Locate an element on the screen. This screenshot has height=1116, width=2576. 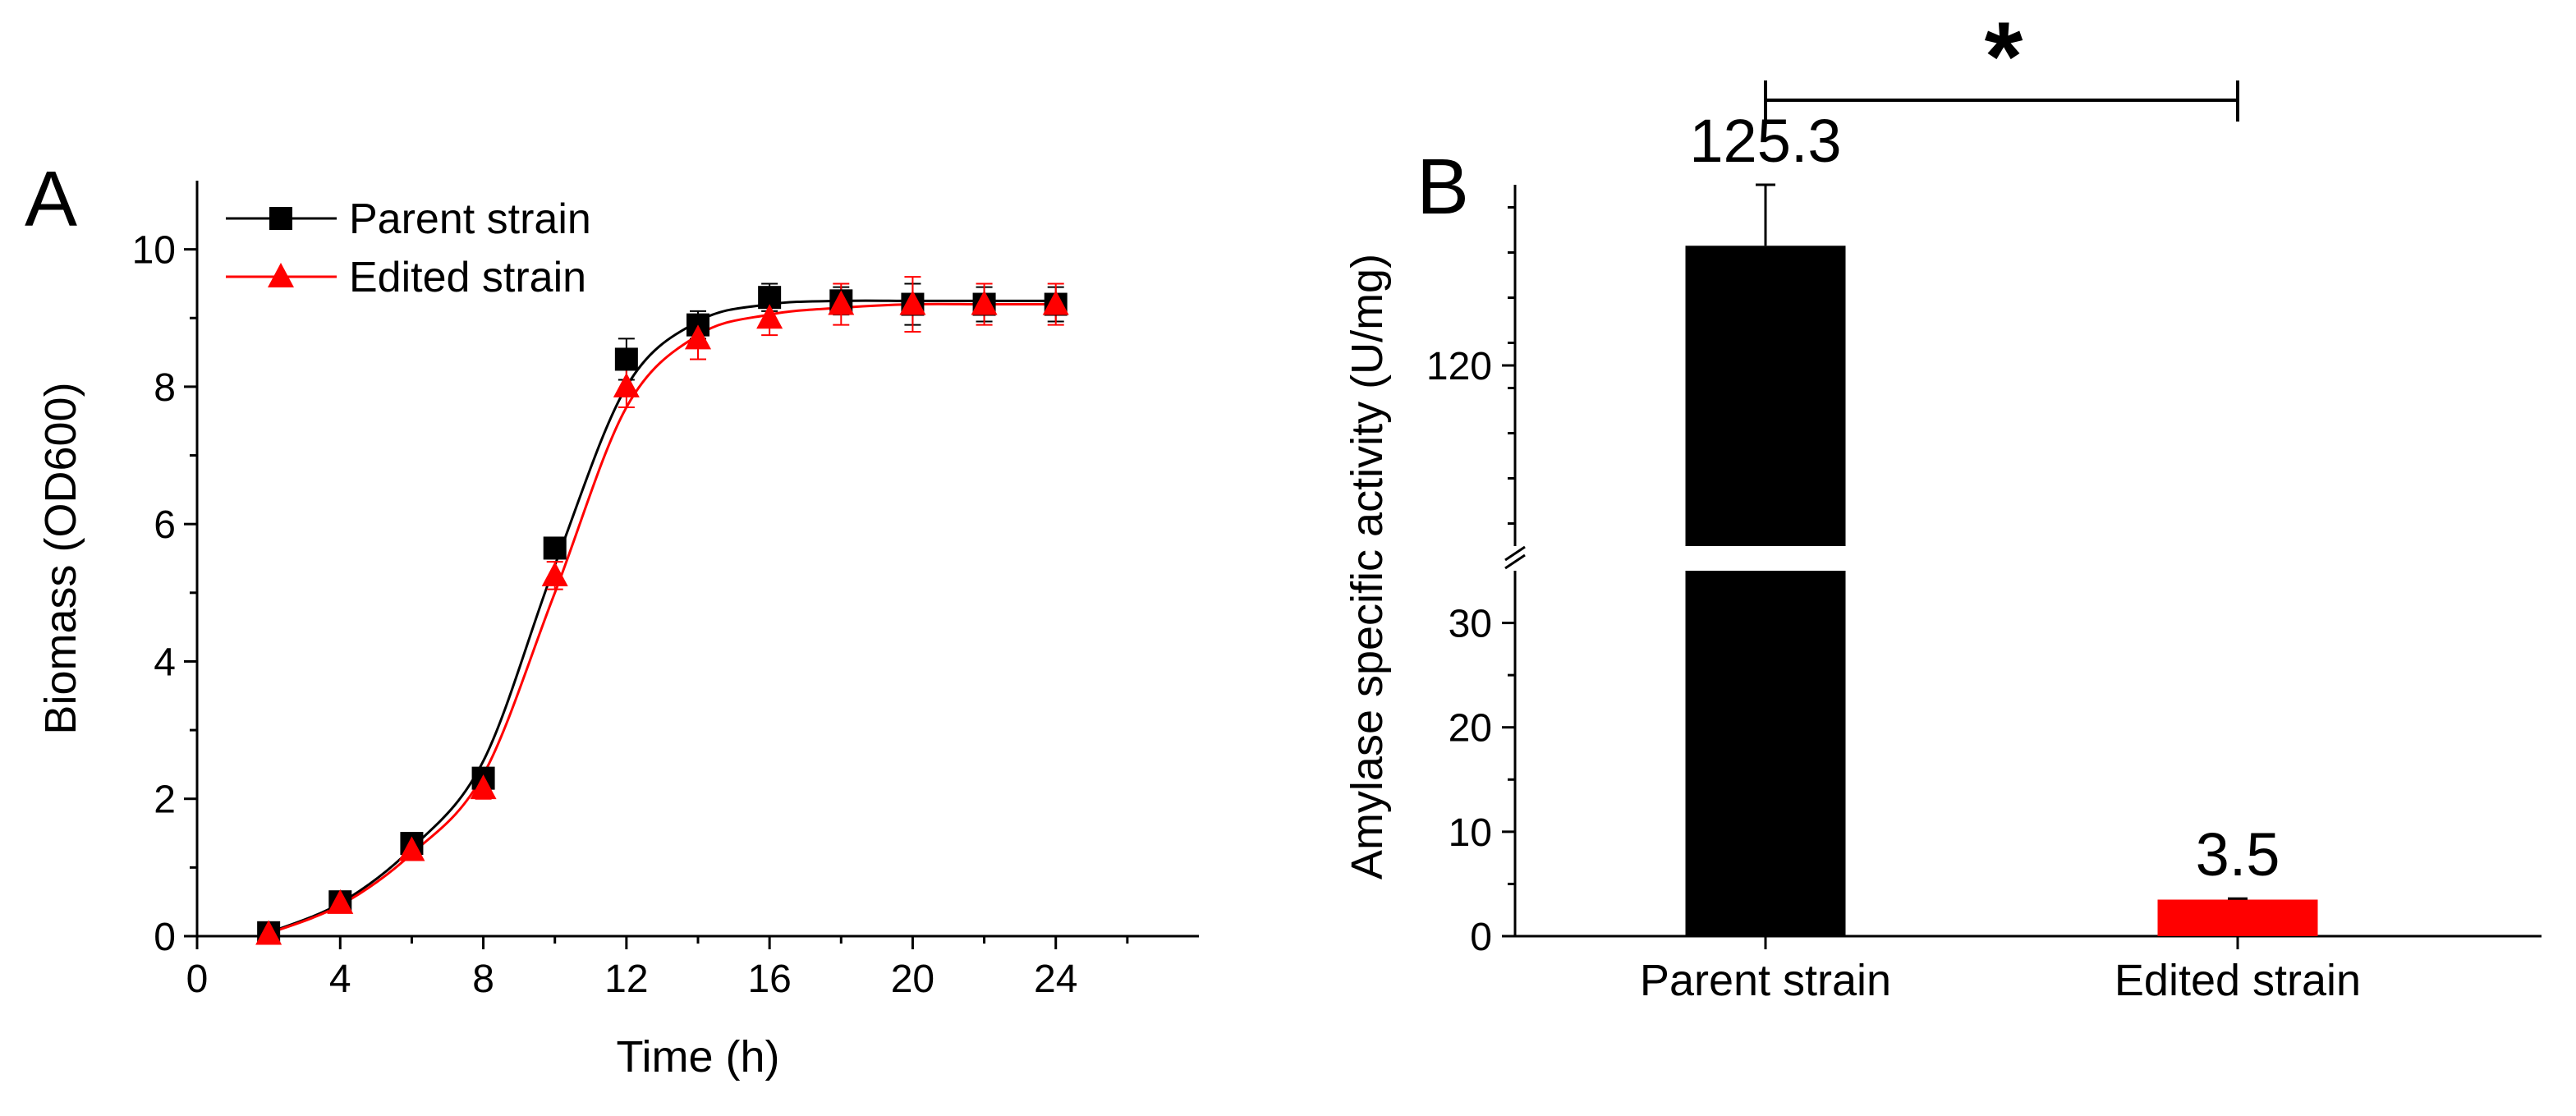
x-tick-label-a: 4 is located at coordinates (340, 979).